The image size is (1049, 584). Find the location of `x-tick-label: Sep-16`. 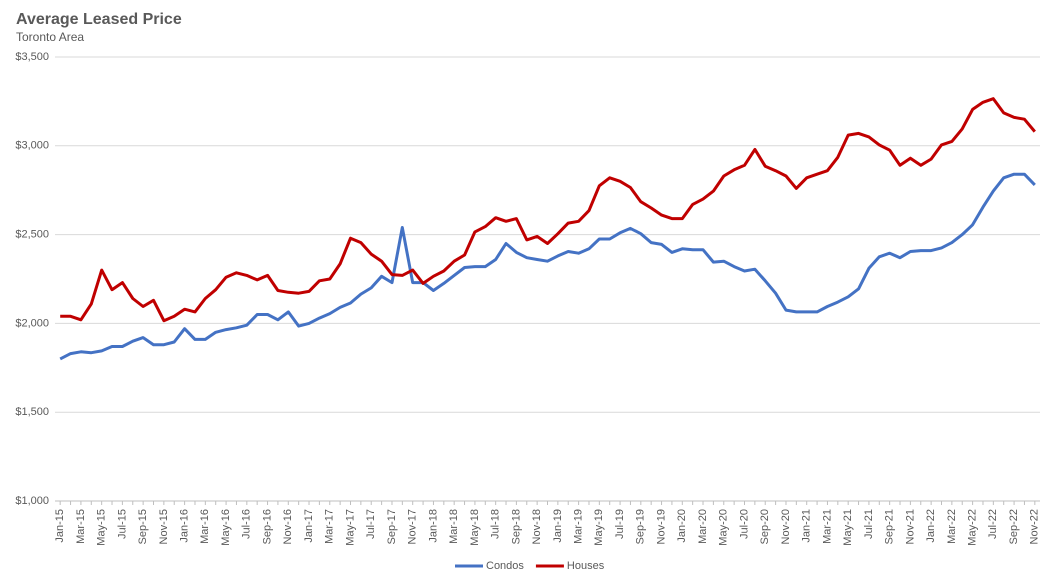

x-tick-label: Sep-16 is located at coordinates (267, 526).